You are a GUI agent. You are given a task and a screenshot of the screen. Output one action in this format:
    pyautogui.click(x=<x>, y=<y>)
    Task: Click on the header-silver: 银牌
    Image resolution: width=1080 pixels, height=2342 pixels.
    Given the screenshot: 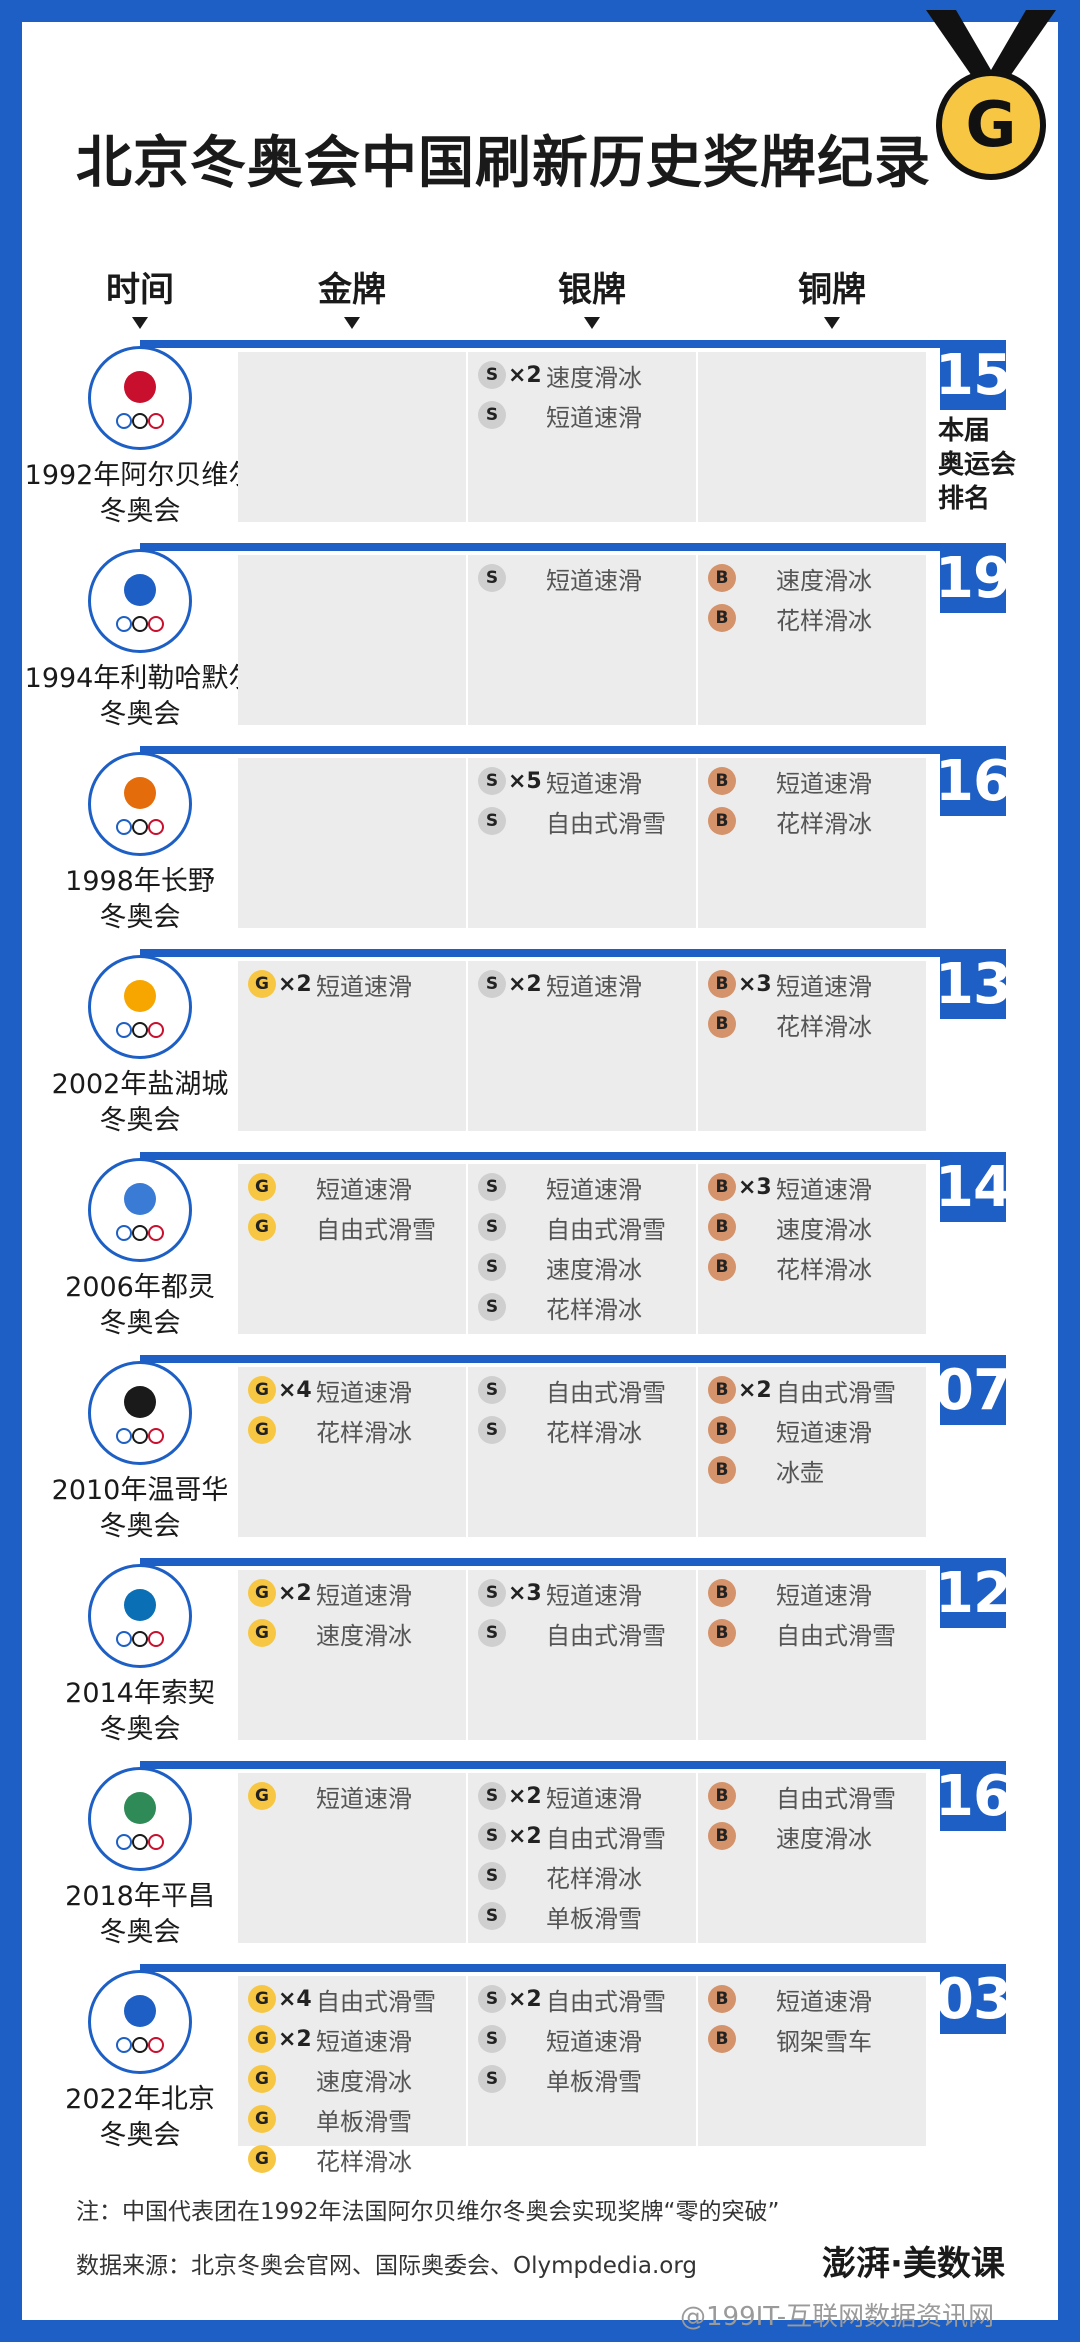 What is the action you would take?
    pyautogui.click(x=592, y=295)
    